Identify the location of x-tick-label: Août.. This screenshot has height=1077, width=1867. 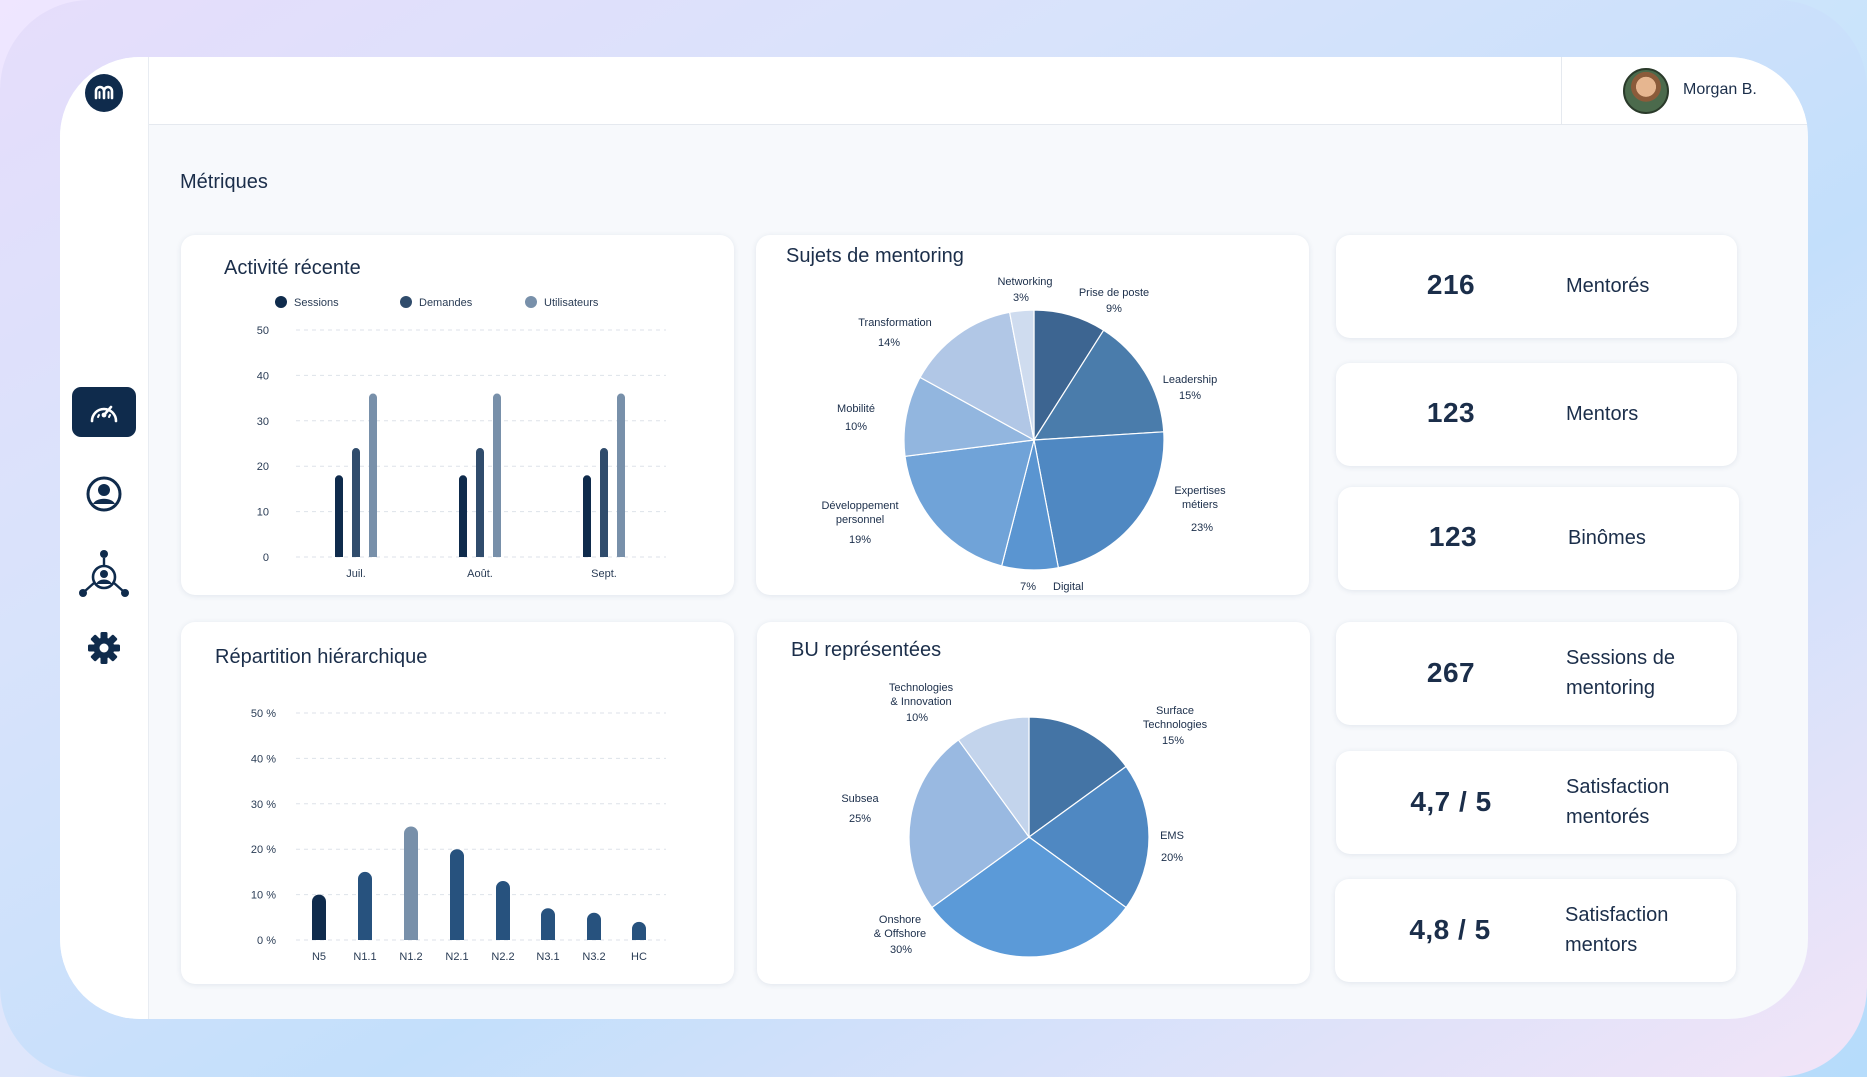
(480, 574).